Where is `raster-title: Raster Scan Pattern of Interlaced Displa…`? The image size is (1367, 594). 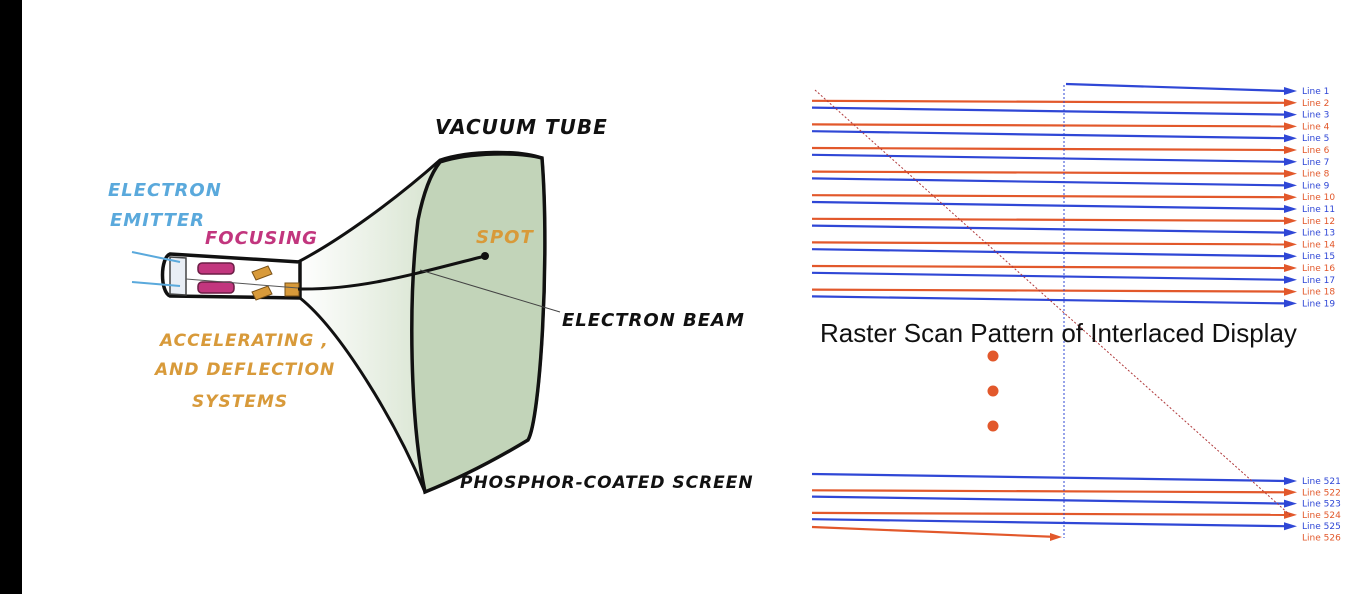 raster-title: Raster Scan Pattern of Interlaced Displa… is located at coordinates (1058, 333).